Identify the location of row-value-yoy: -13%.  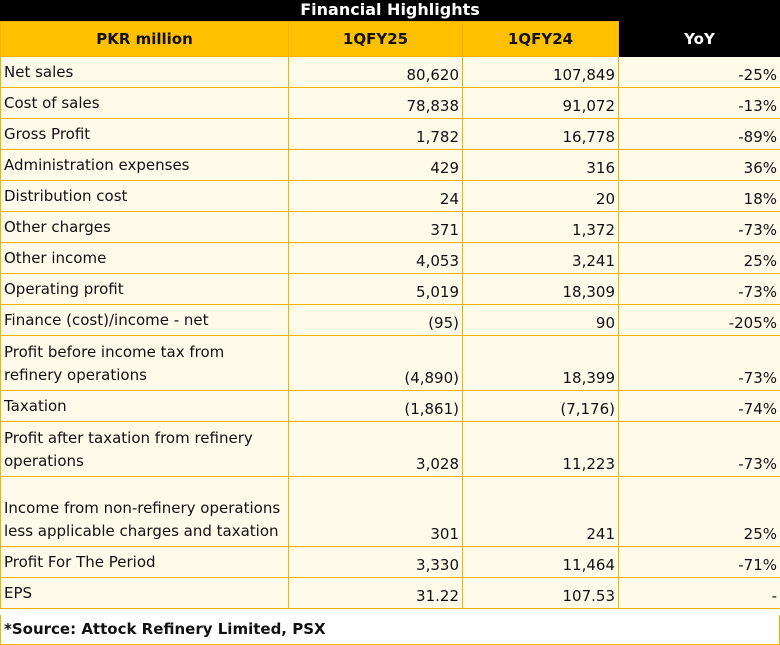
(699, 103).